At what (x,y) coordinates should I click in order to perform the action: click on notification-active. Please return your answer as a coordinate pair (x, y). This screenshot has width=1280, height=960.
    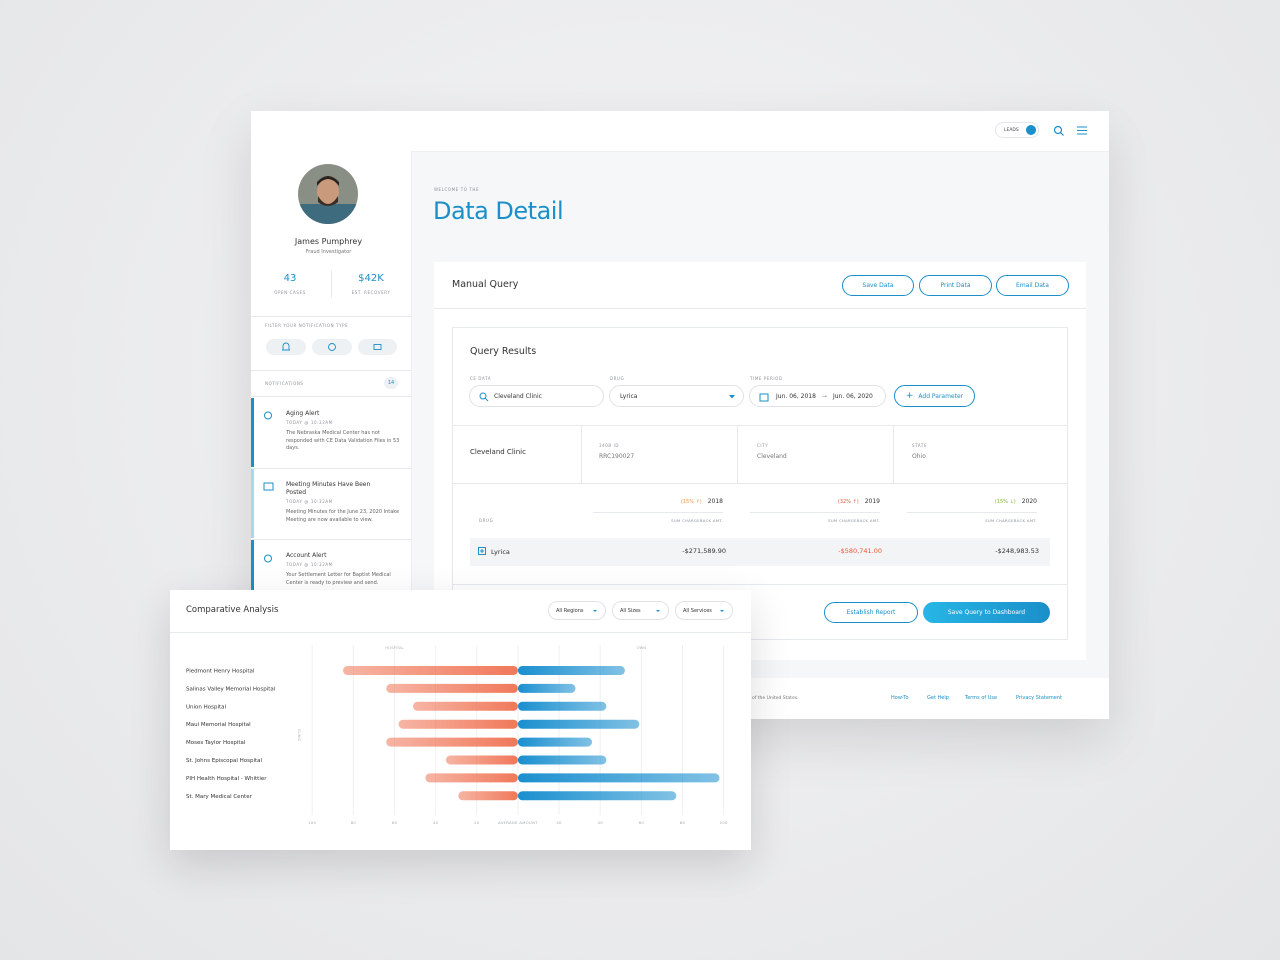
    Looking at the image, I should click on (252, 432).